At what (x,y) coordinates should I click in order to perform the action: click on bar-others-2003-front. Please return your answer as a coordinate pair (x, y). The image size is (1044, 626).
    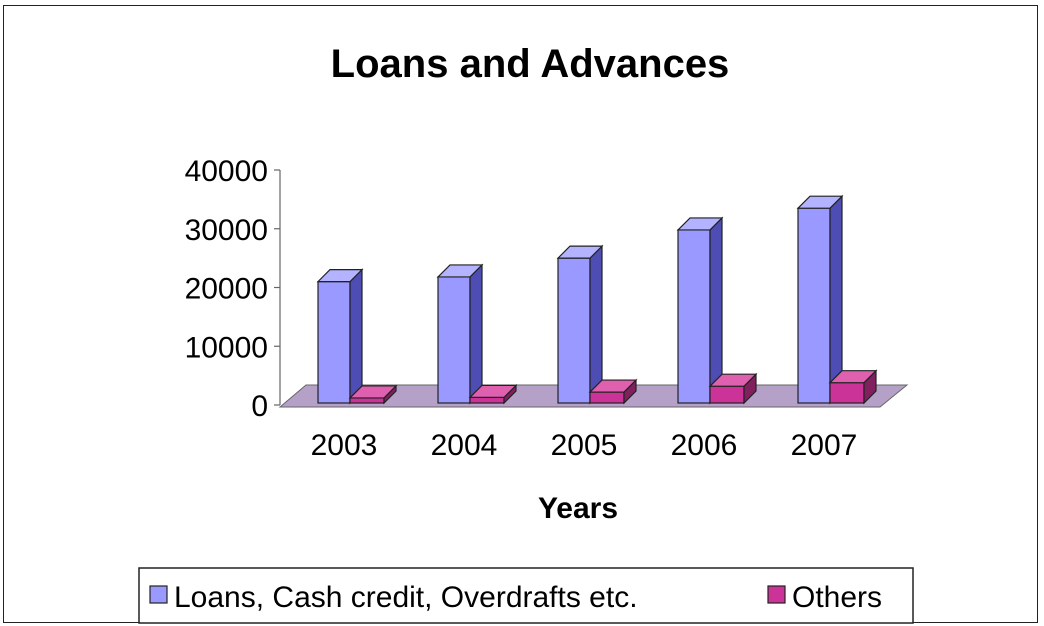
    Looking at the image, I should click on (367, 400).